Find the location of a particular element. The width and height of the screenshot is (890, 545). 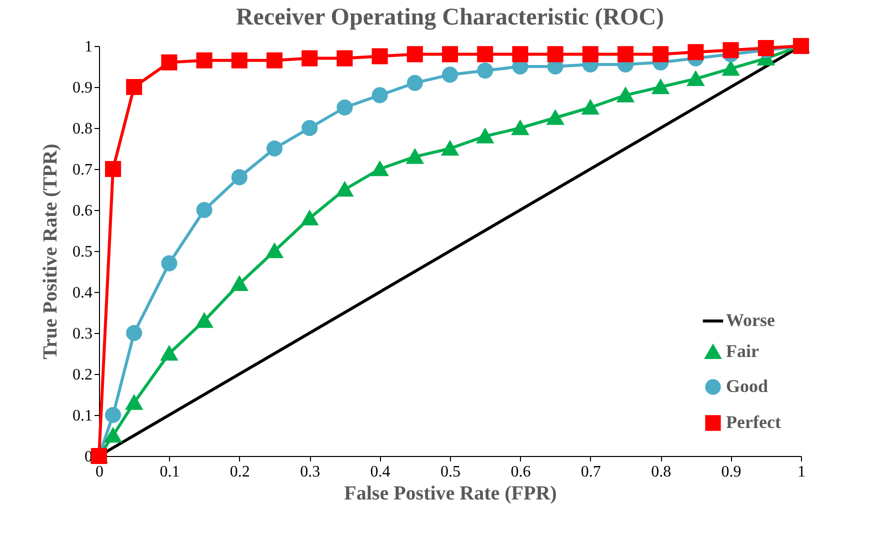

y-tick-label: 0.4 is located at coordinates (82, 293).